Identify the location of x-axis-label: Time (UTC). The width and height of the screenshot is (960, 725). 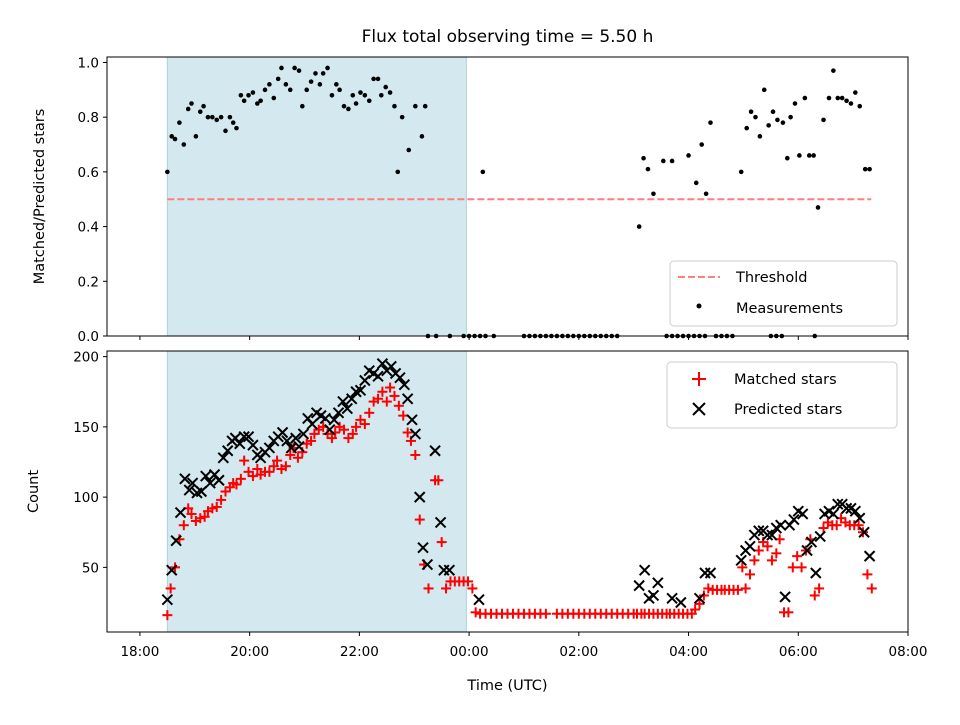
(506, 686).